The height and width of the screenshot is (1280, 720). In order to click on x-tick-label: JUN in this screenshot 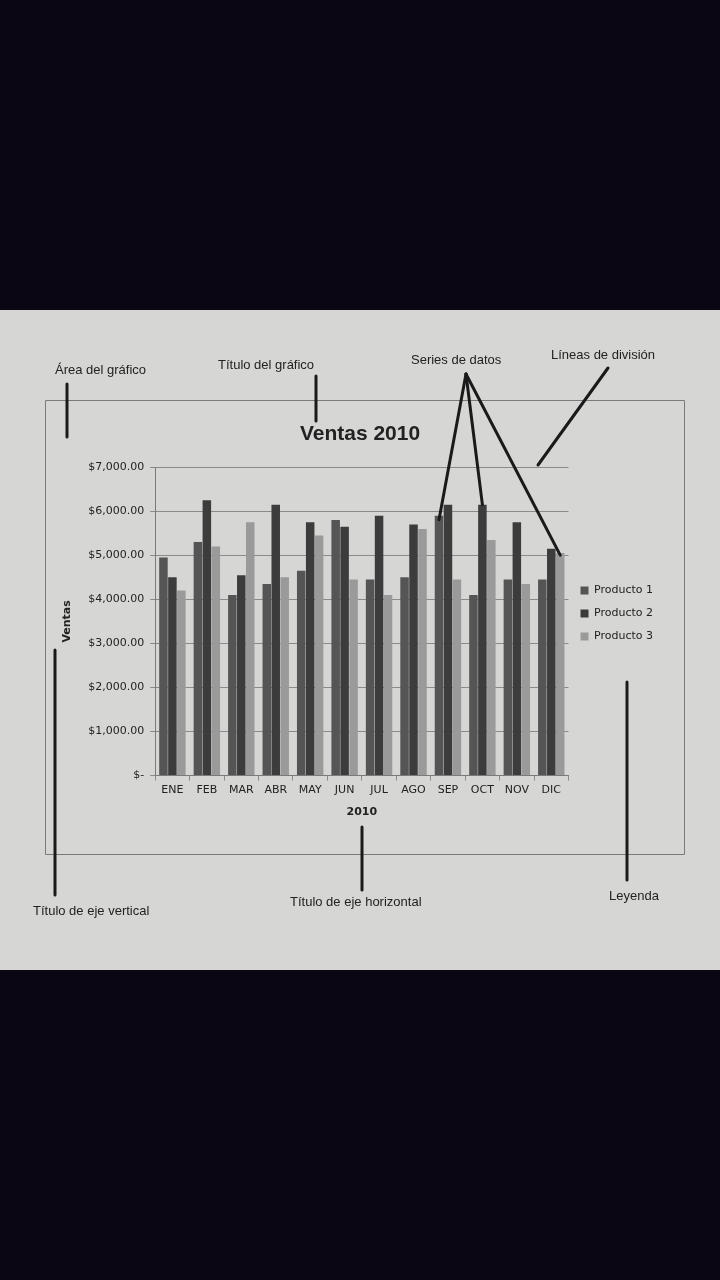, I will do `click(344, 790)`.